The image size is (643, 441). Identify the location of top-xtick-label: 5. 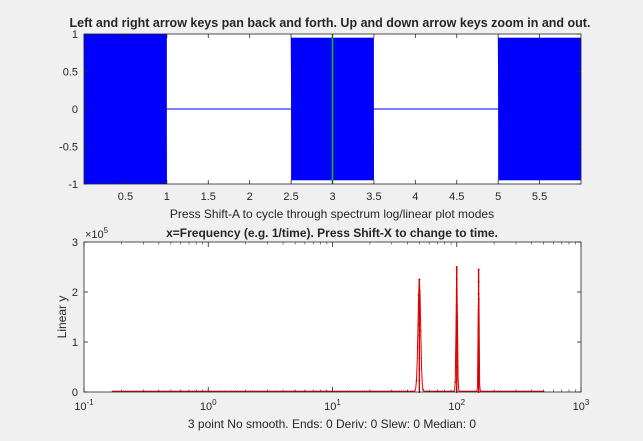
(498, 197).